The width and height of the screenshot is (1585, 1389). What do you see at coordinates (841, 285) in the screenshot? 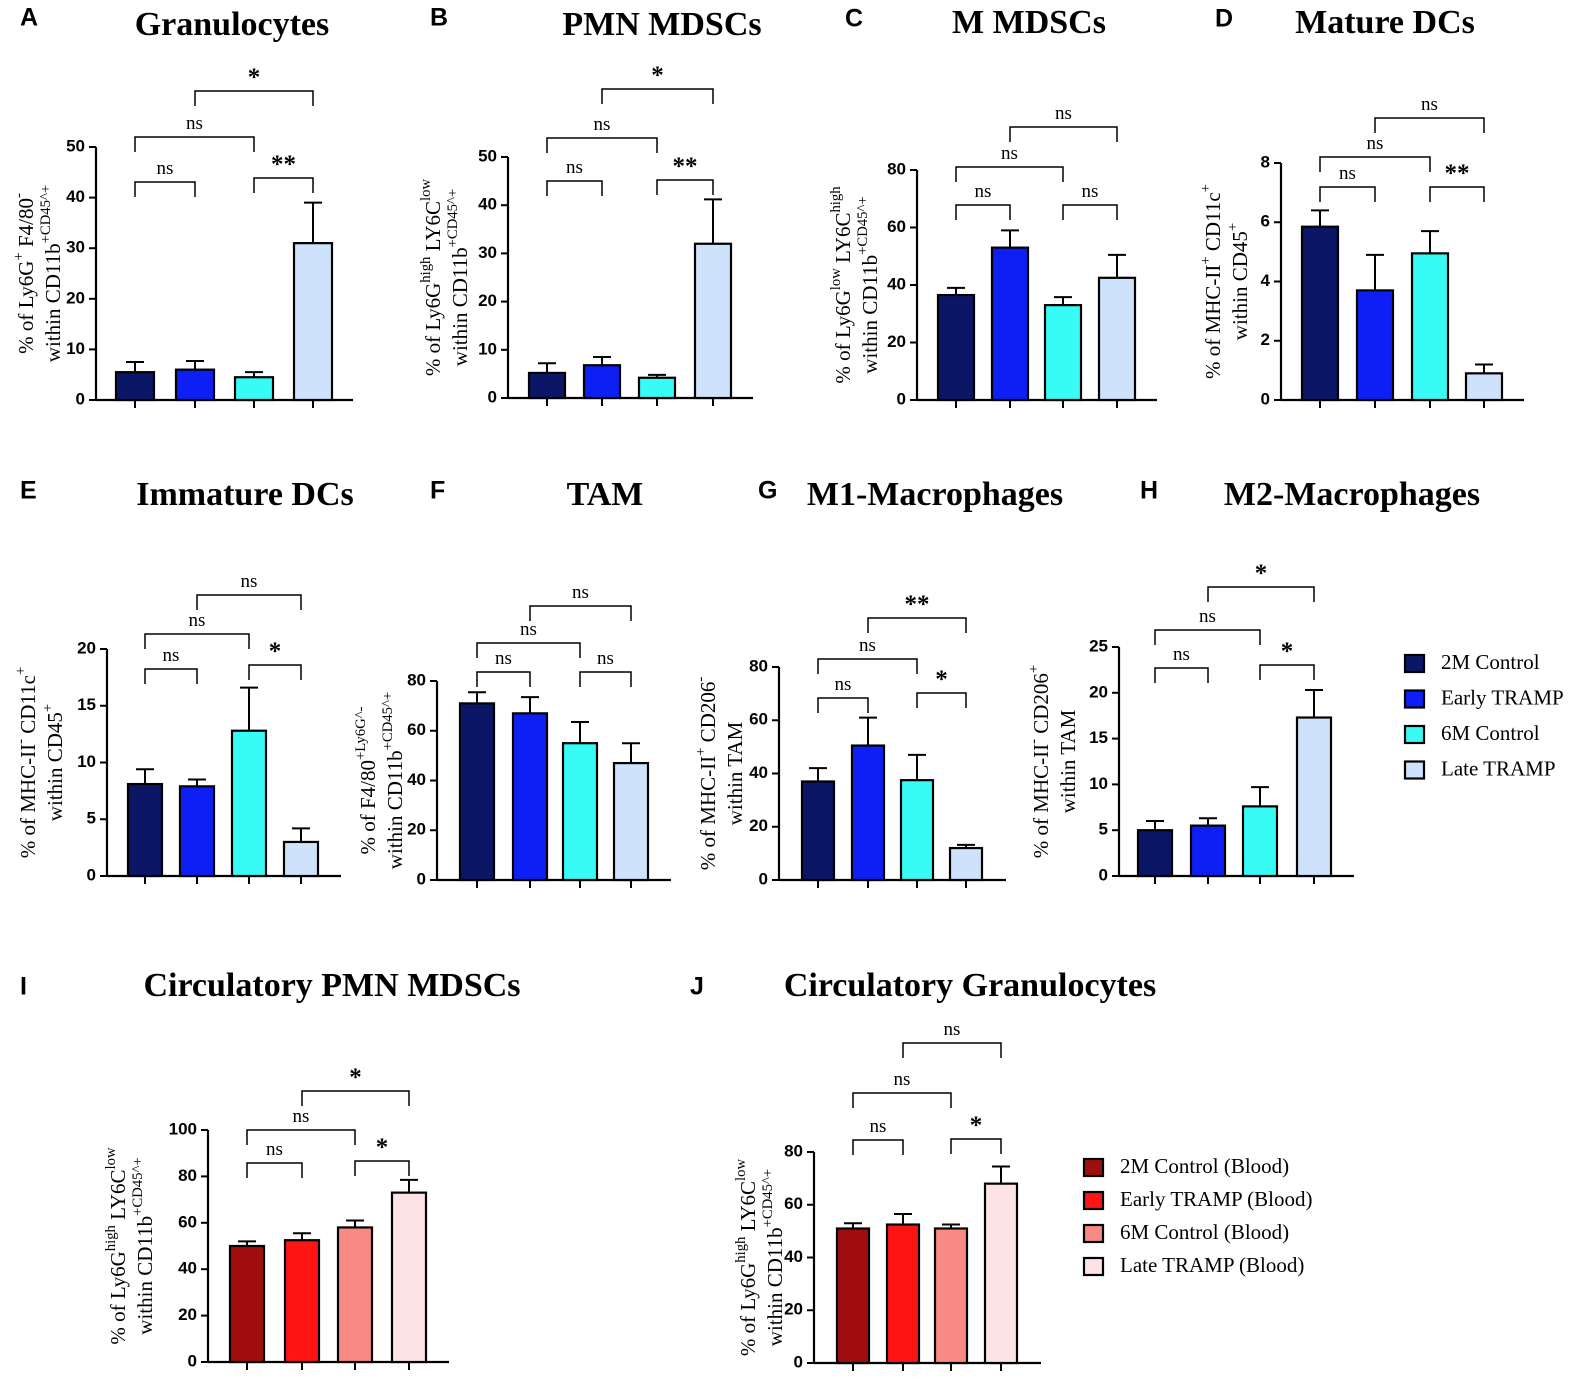
I see `y-axis-label-line: % of Ly6Glow LY6Chigh` at bounding box center [841, 285].